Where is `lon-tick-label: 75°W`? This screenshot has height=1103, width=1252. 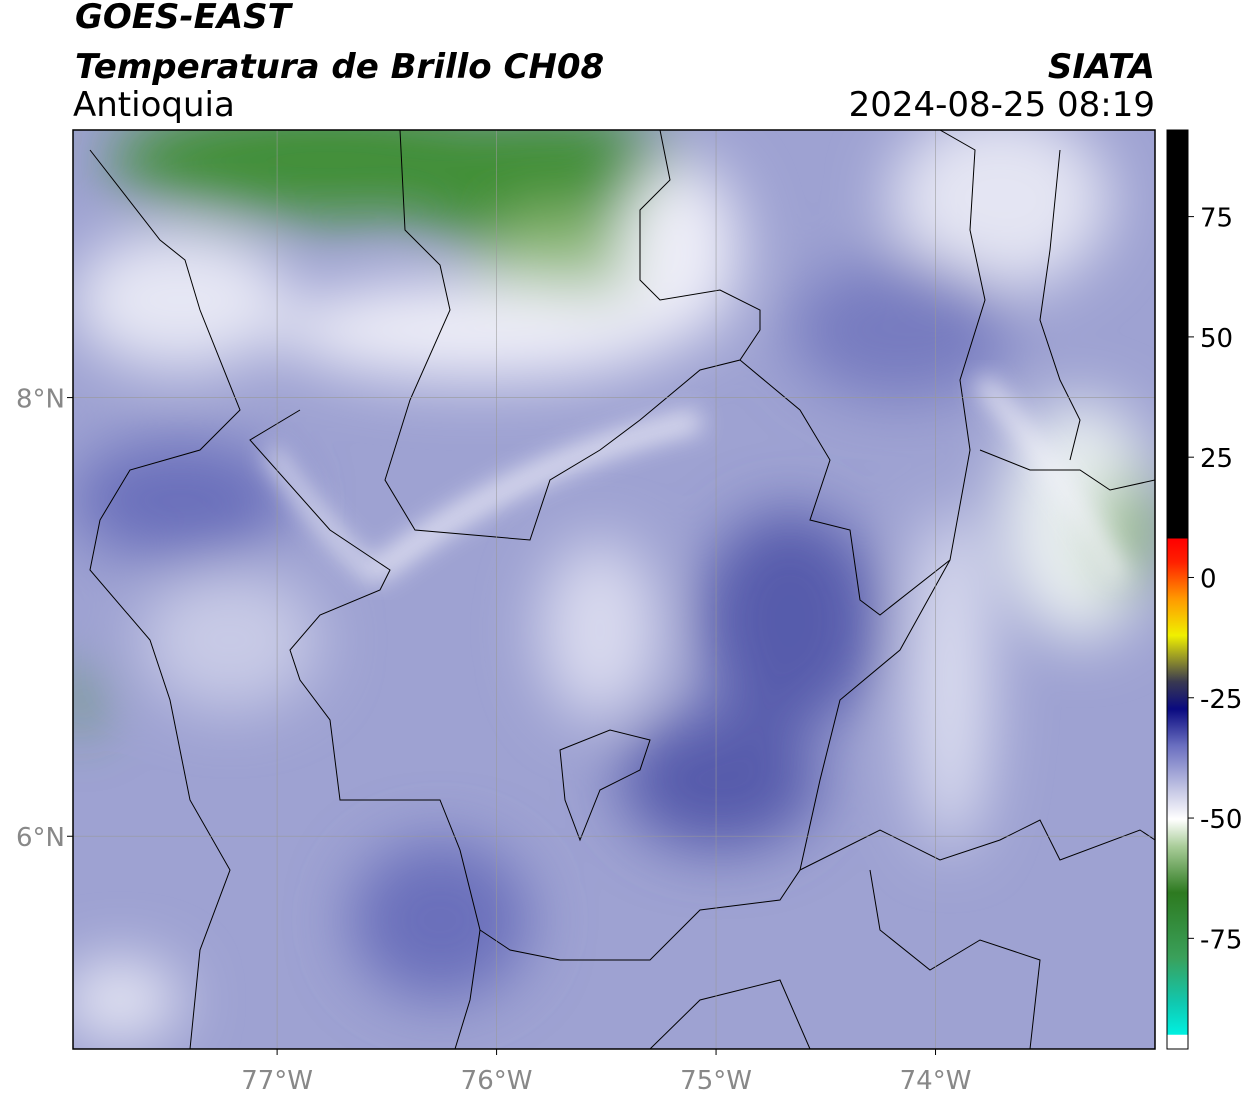
lon-tick-label: 75°W is located at coordinates (716, 1081).